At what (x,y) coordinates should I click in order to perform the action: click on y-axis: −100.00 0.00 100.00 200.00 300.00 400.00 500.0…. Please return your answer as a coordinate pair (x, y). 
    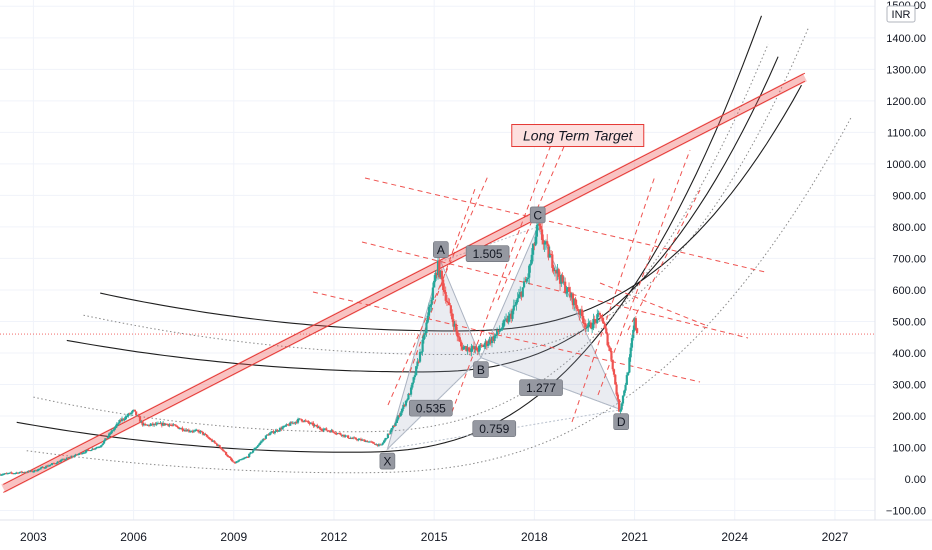
    Looking at the image, I should click on (903, 275).